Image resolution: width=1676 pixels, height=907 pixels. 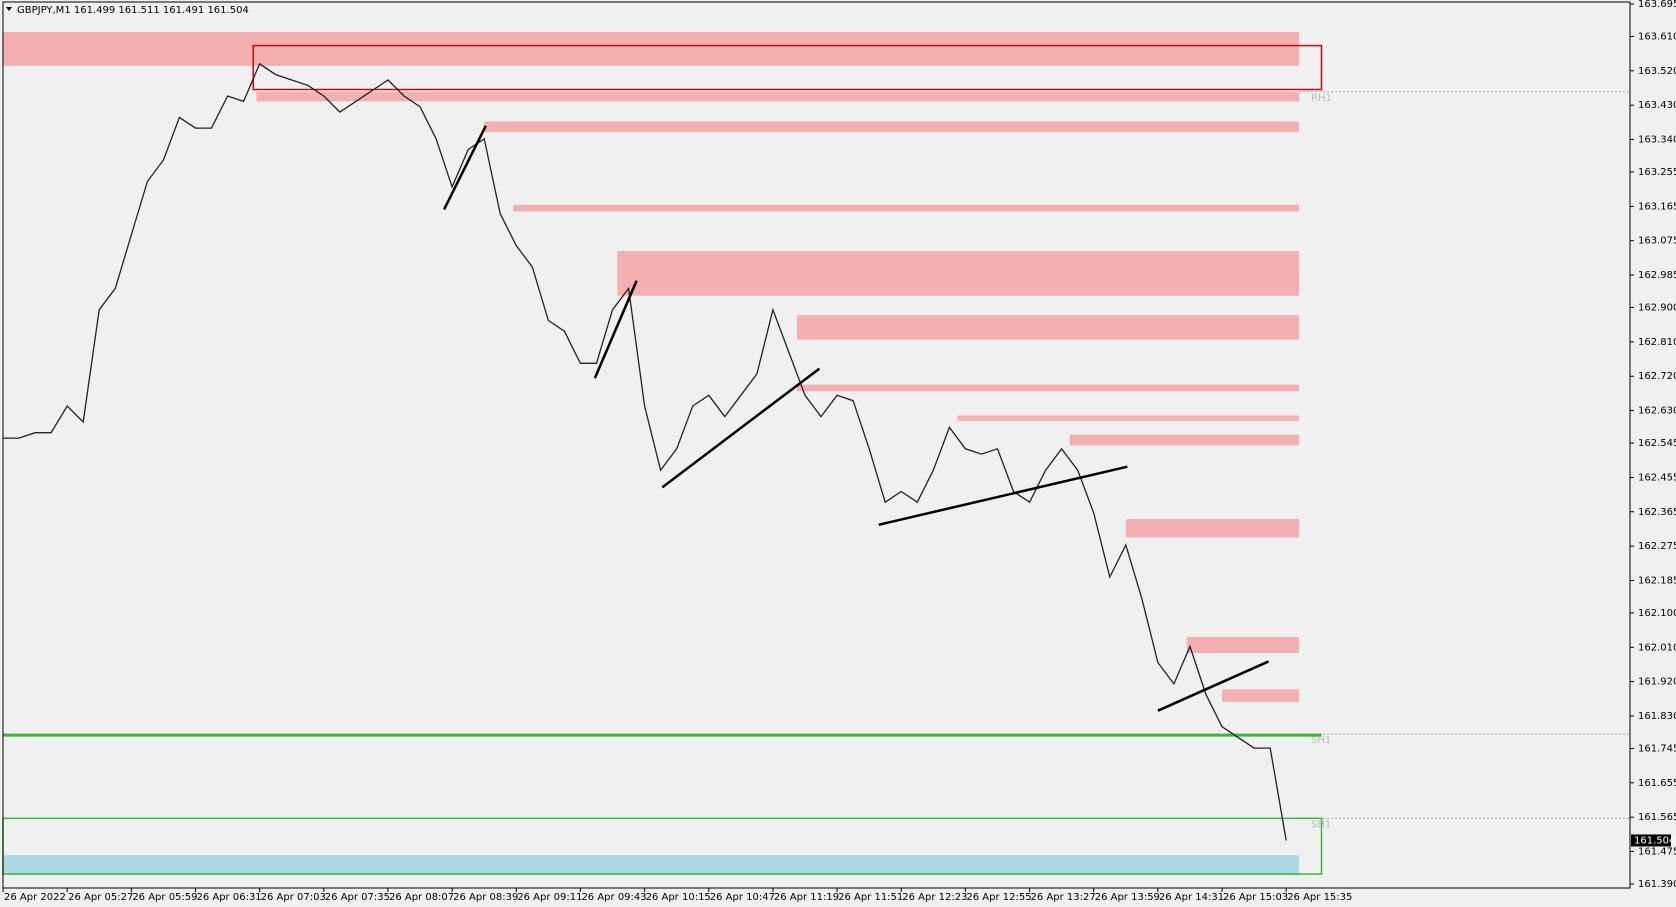 I want to click on x-tick-label: 26 Apr 09:43, so click(x=613, y=897).